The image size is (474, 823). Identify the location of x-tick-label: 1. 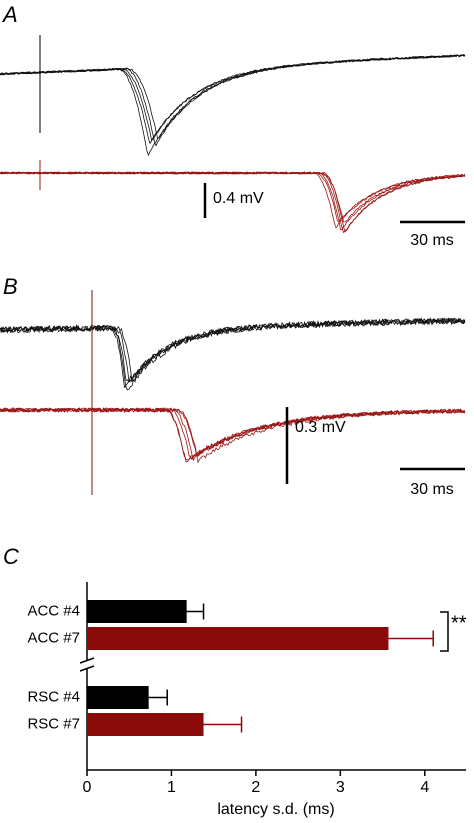
(171, 787).